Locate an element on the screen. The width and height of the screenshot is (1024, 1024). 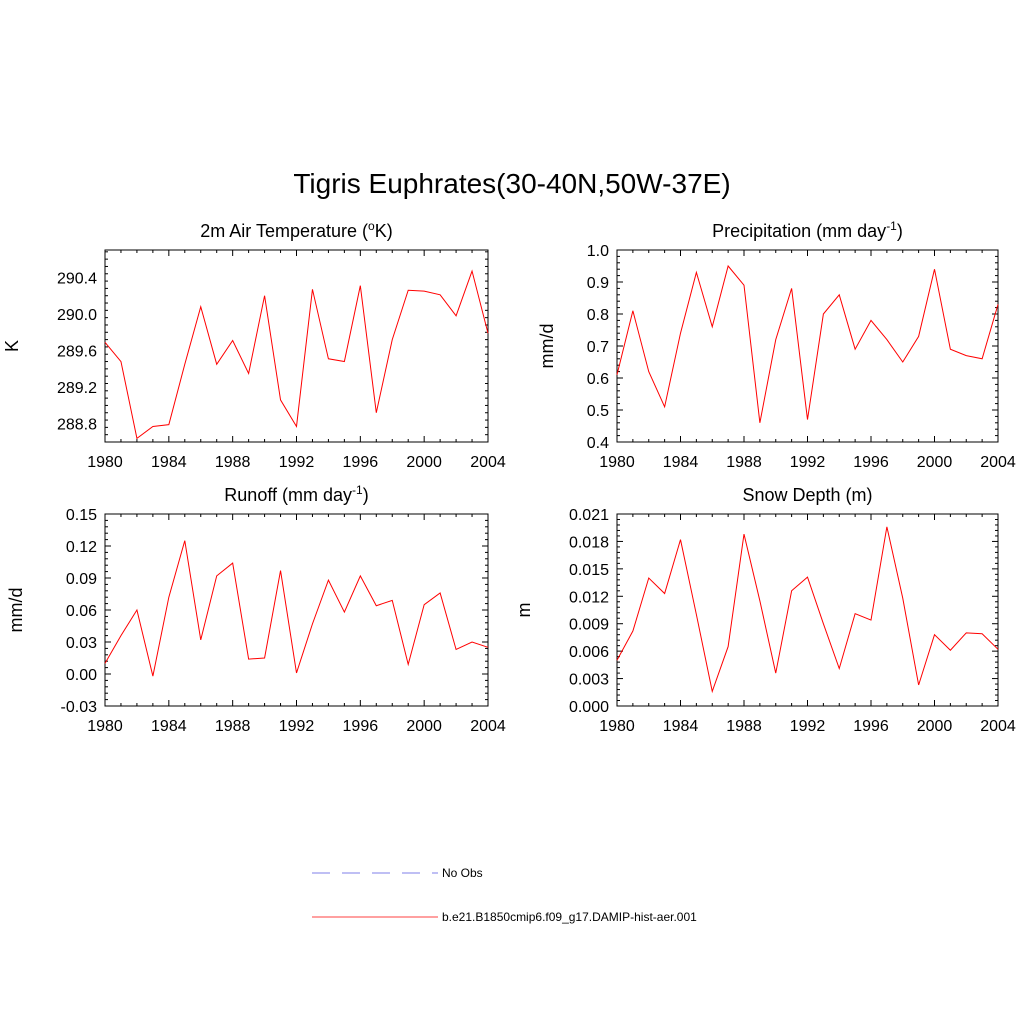
y-tick-label: 0.12 is located at coordinates (81, 547).